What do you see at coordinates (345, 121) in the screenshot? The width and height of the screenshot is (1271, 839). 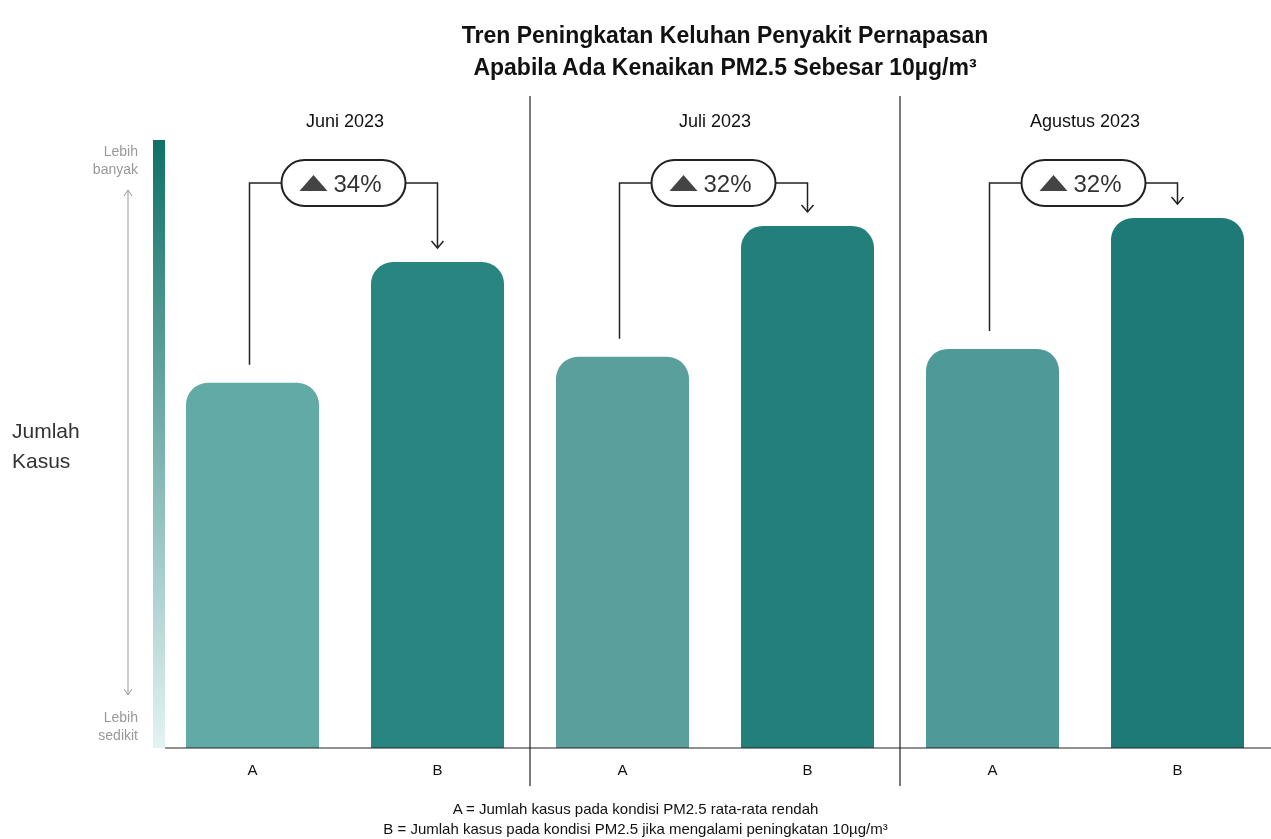 I see `text: Juni 2023` at bounding box center [345, 121].